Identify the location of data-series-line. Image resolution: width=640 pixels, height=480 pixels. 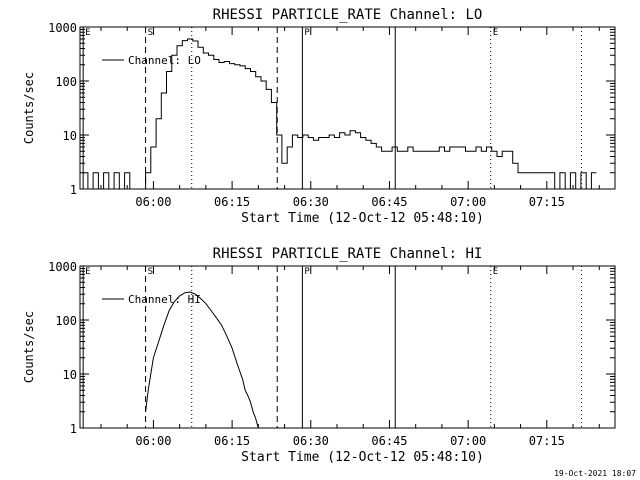
(202, 360).